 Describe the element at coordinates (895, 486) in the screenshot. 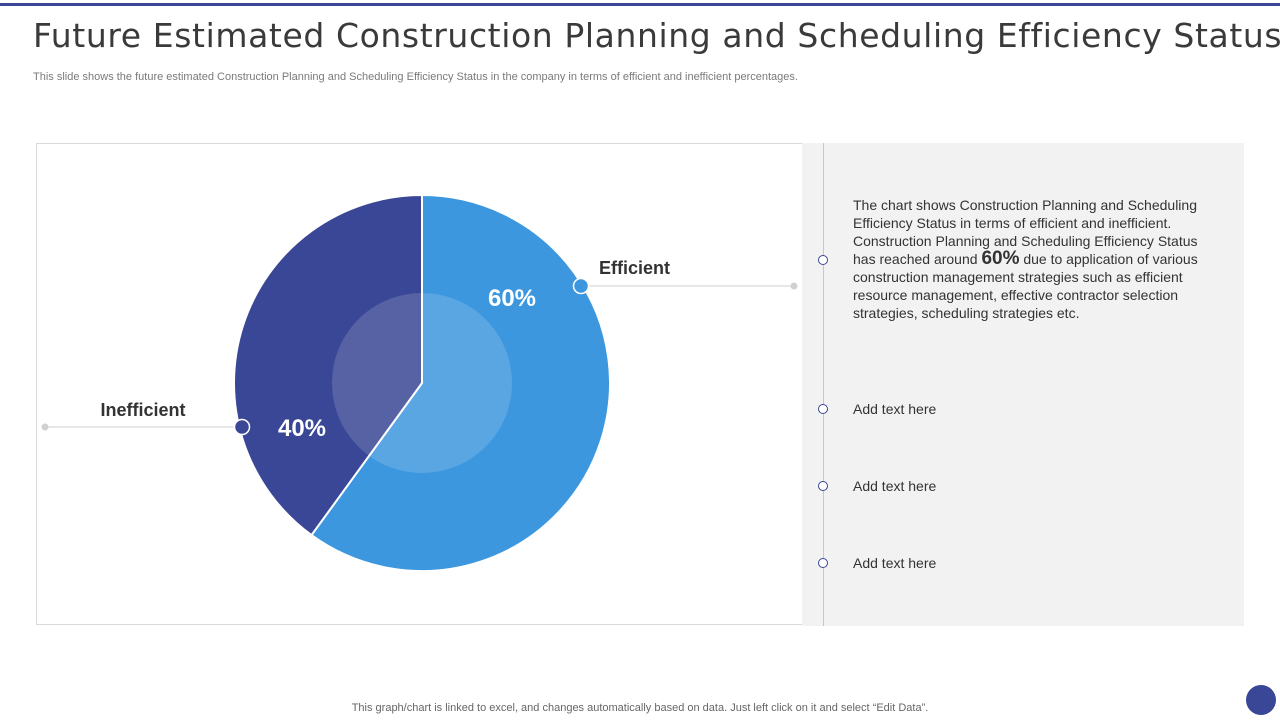

I see `info-item-2: Add text here` at that location.